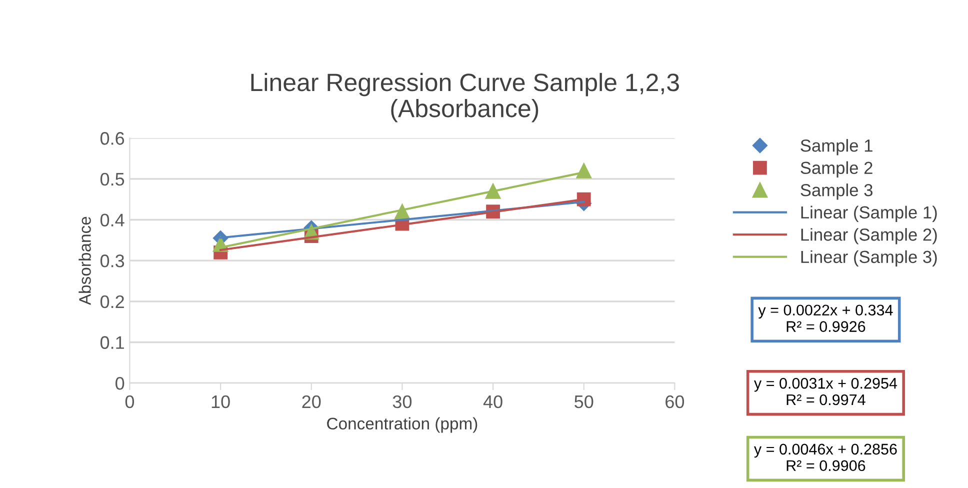 Image resolution: width=968 pixels, height=488 pixels. I want to click on legend-label: Linear (Sample 2), so click(869, 236).